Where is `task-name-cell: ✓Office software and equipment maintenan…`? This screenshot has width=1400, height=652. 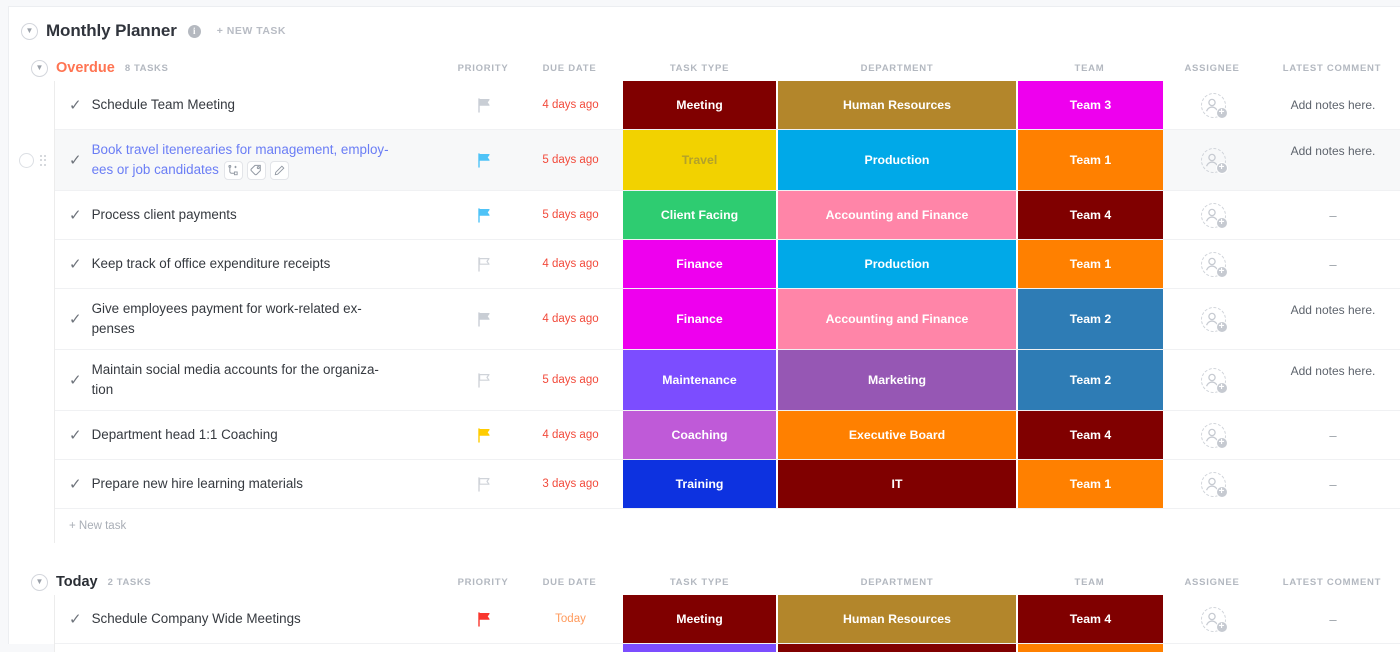
task-name-cell: ✓Office software and equipment maintenan… is located at coordinates (252, 648).